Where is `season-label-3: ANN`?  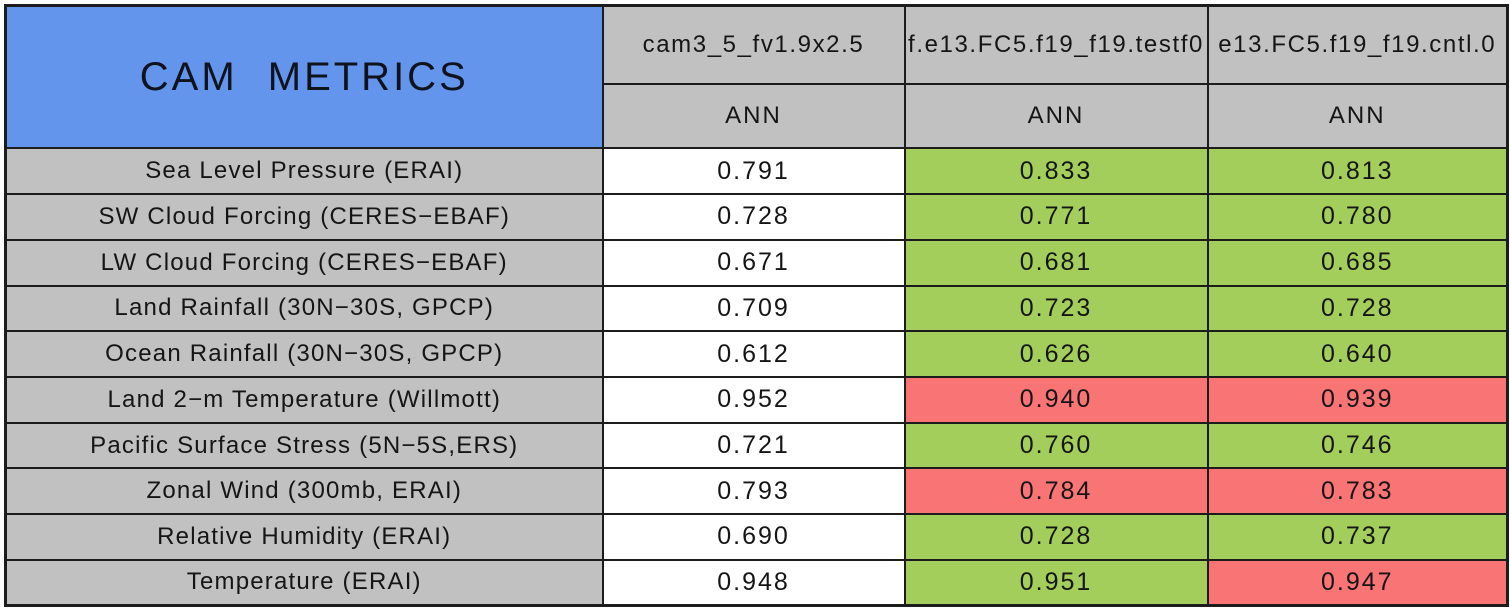
season-label-3: ANN is located at coordinates (1357, 116).